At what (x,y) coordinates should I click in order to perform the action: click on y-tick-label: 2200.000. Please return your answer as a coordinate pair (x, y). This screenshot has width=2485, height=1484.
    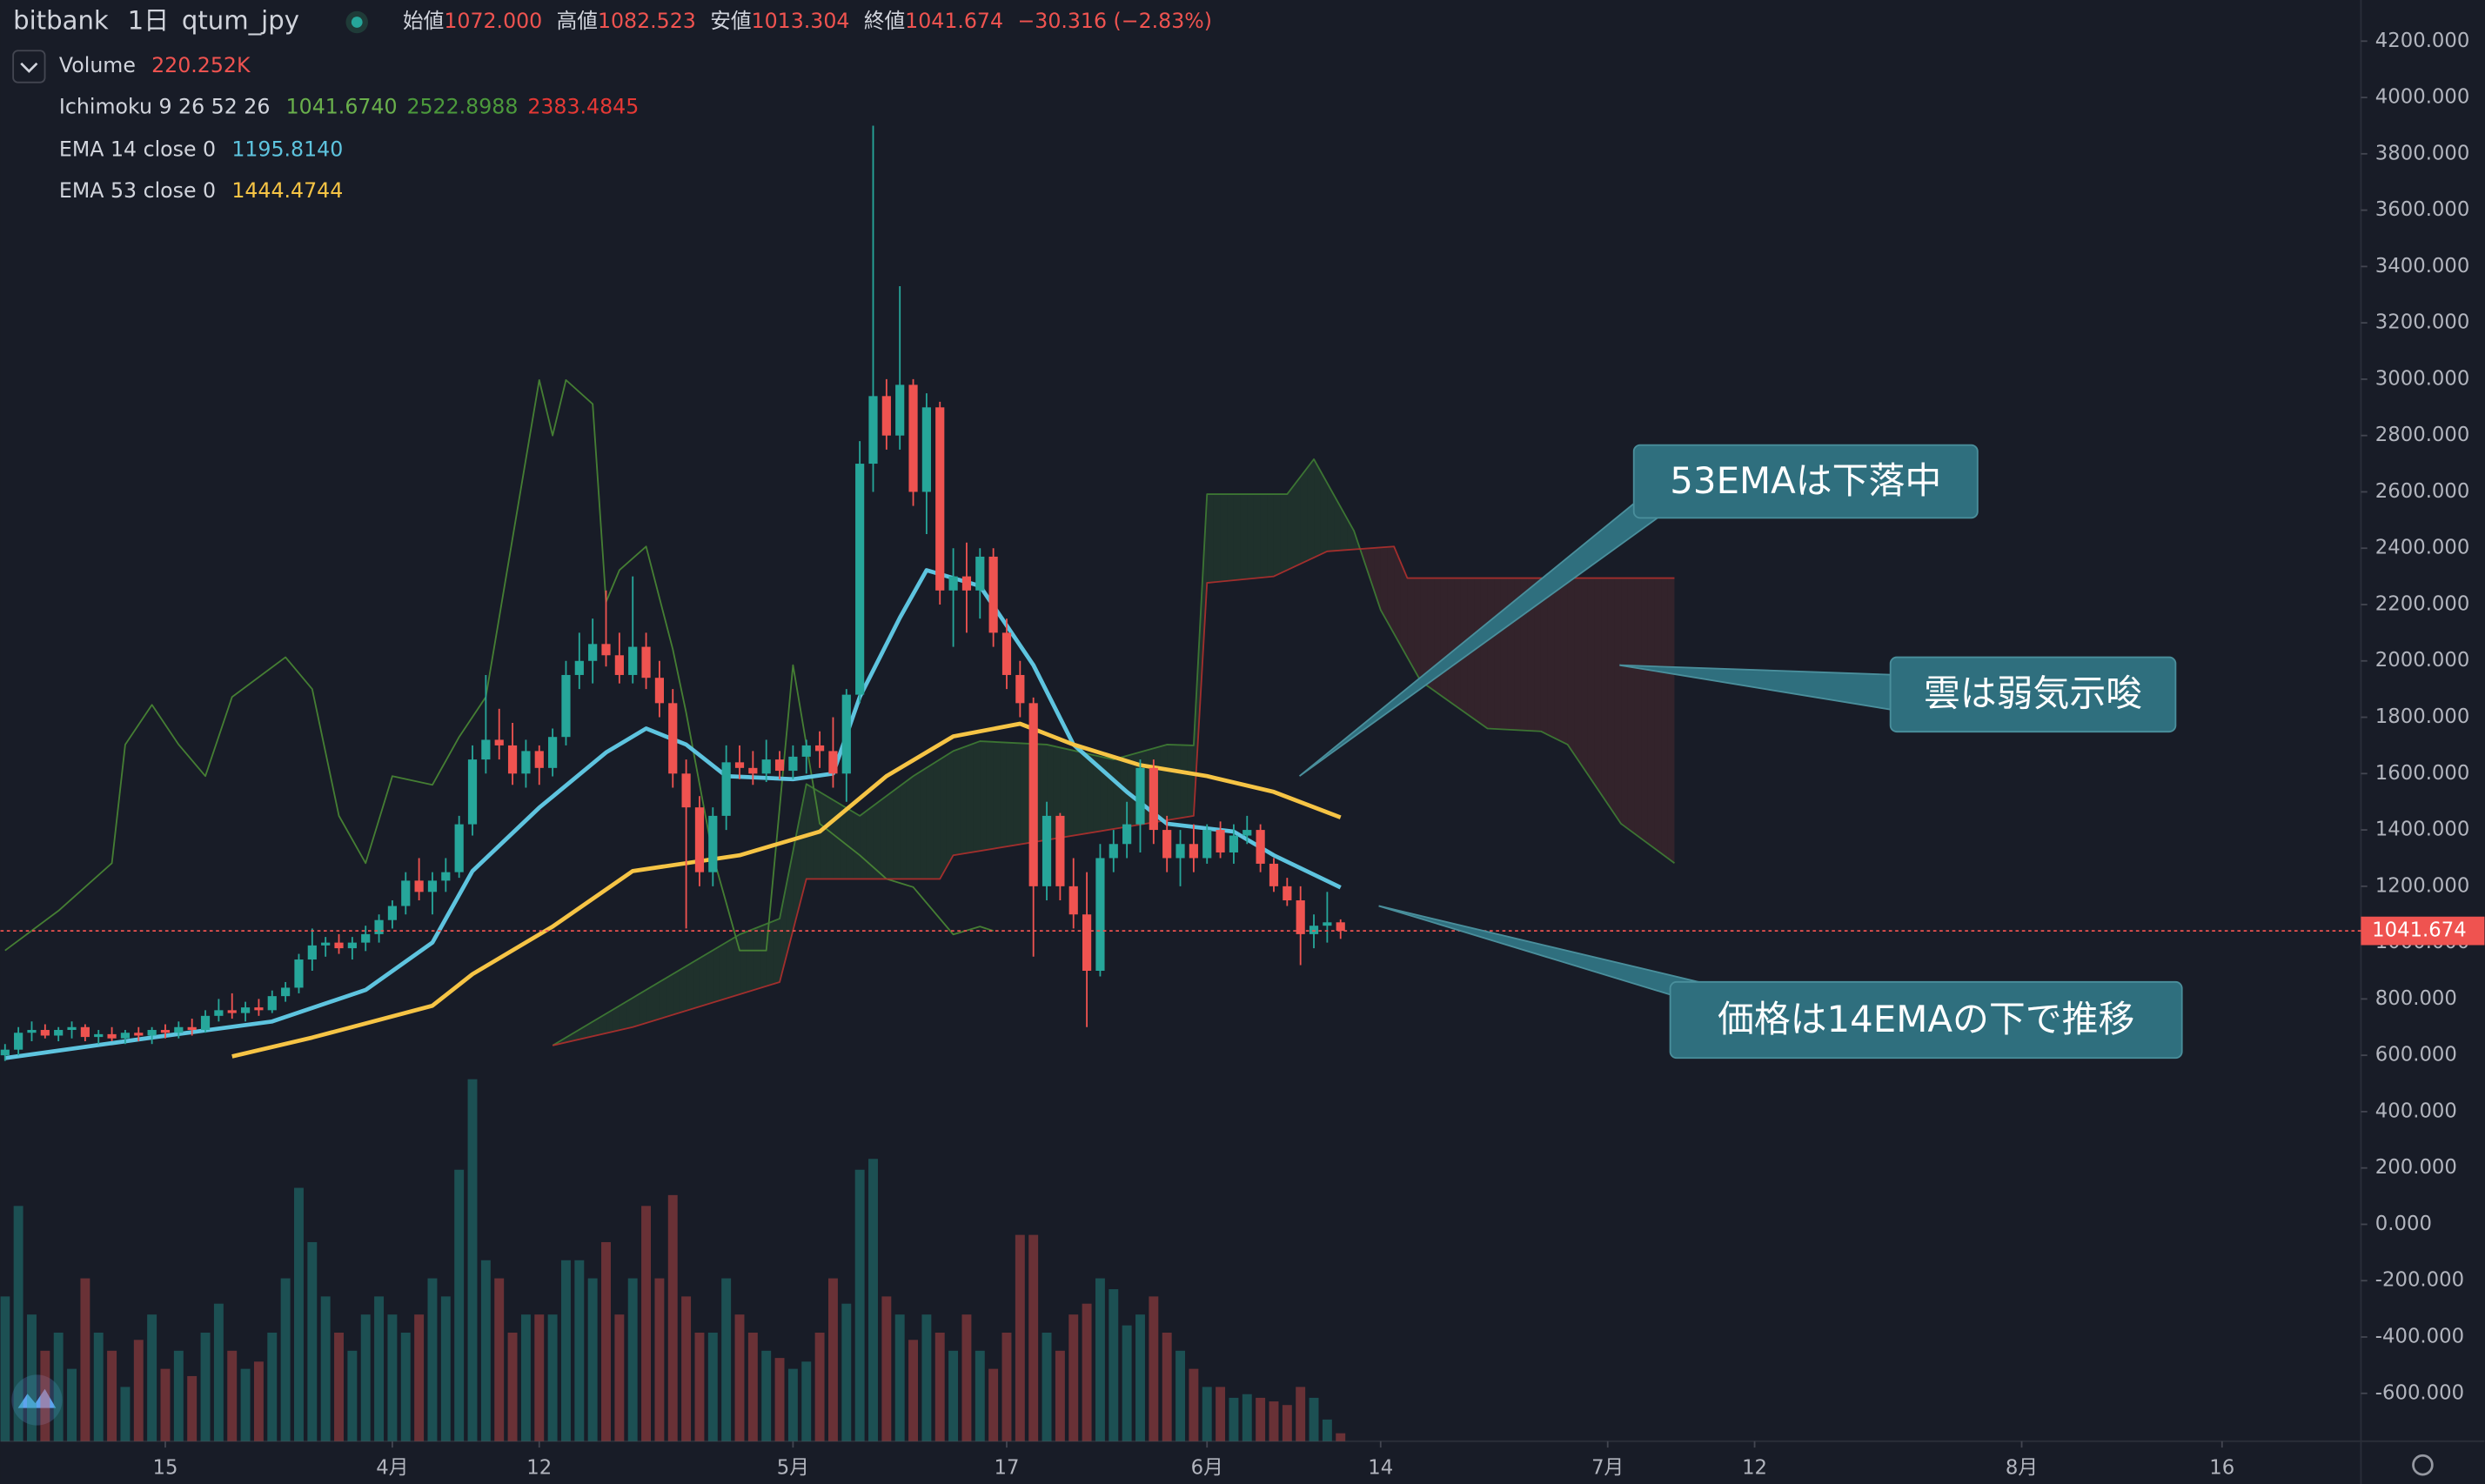
    Looking at the image, I should click on (2422, 603).